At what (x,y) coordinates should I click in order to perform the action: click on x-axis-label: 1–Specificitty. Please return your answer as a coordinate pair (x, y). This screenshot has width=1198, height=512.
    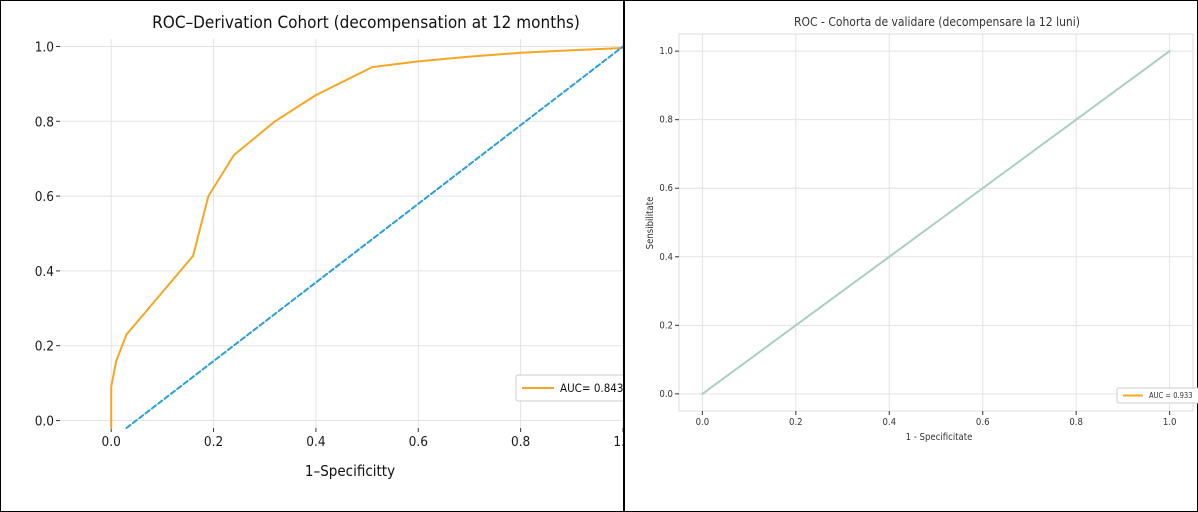
    Looking at the image, I should click on (350, 471).